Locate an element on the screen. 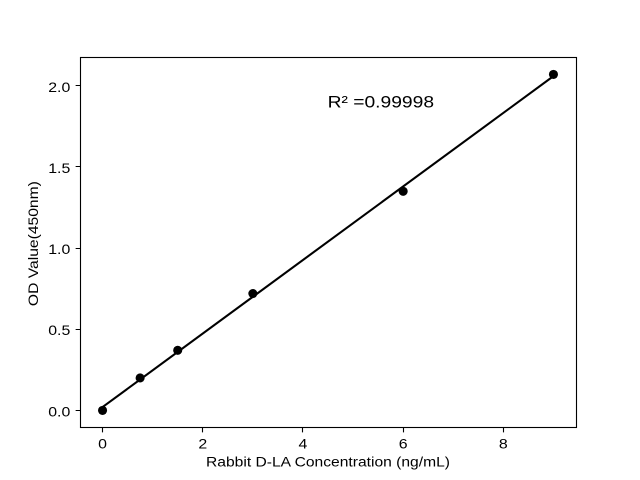  svg-text: 0.5 is located at coordinates (59, 330).